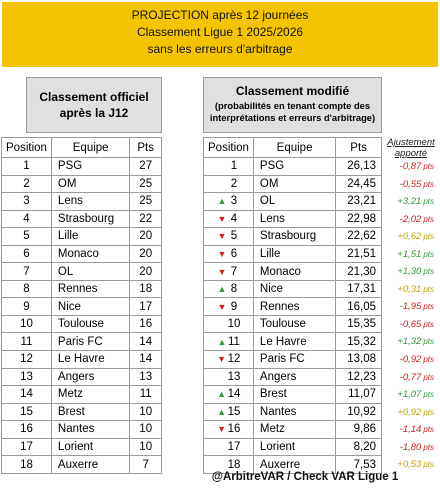 This screenshot has width=440, height=491. I want to click on table-row: ▲ 14 Brest 11,07, so click(292, 394).